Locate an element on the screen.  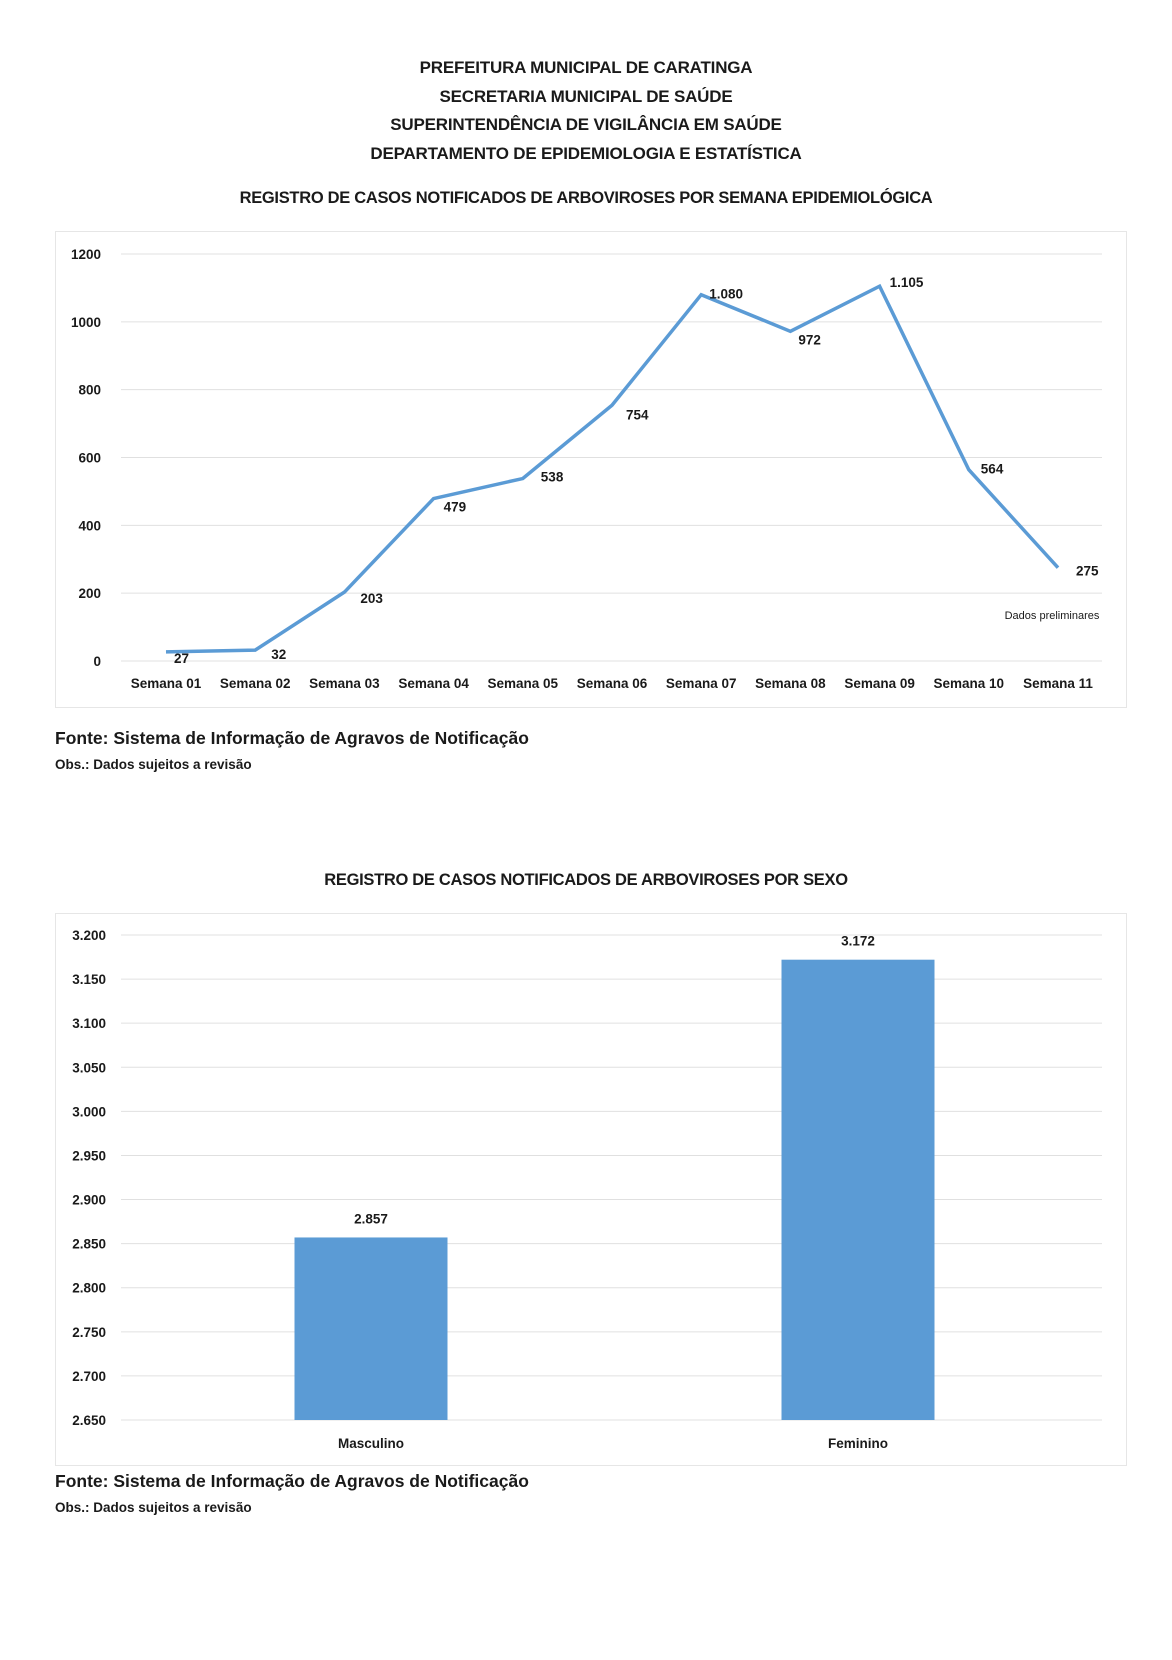
y-tick-label: 800 is located at coordinates (89, 390).